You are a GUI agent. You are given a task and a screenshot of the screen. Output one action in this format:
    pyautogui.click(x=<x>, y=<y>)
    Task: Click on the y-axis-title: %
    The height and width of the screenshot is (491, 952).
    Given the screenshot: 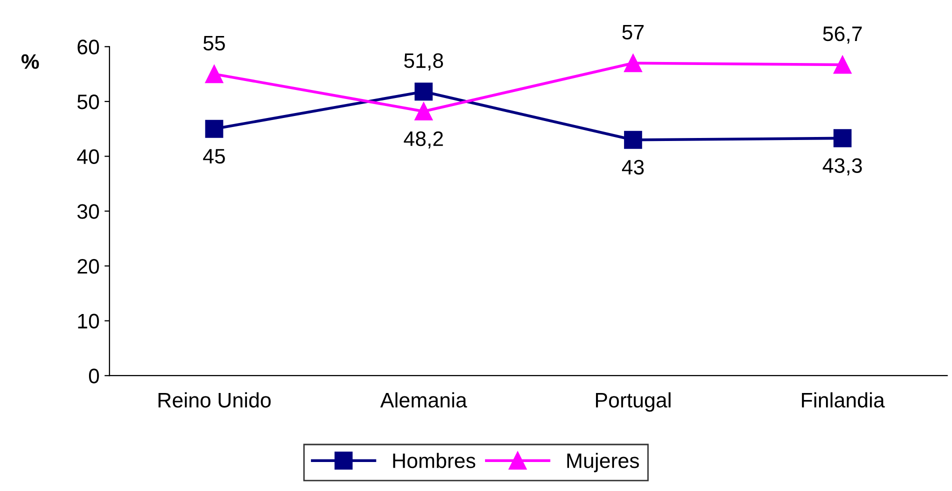 What is the action you would take?
    pyautogui.click(x=30, y=61)
    